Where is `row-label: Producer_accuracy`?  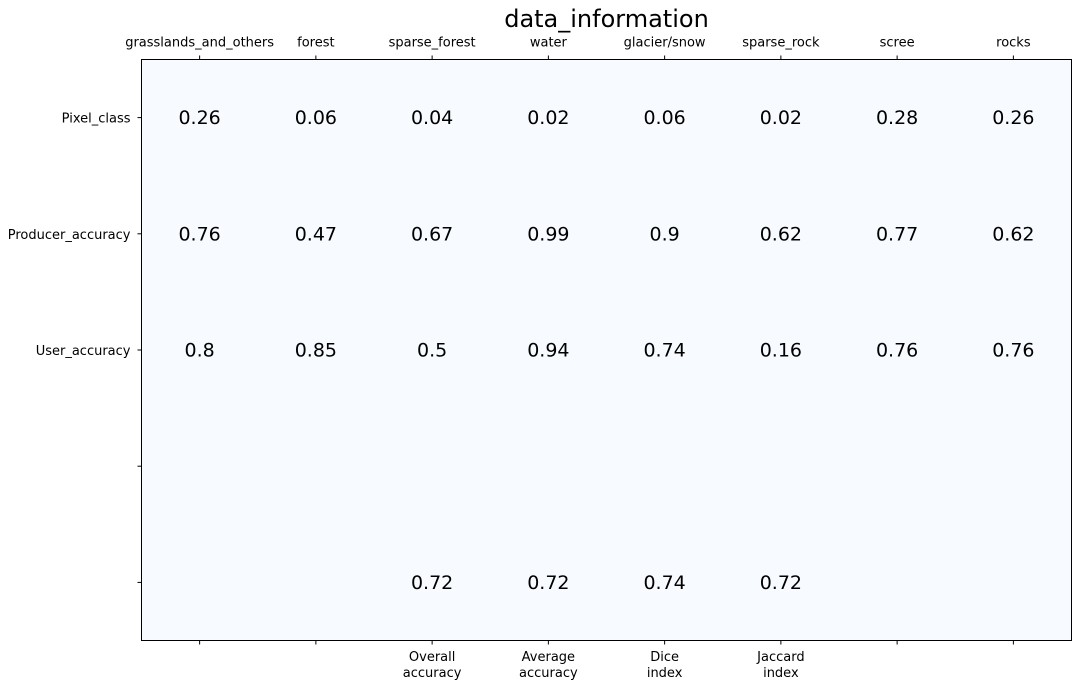 row-label: Producer_accuracy is located at coordinates (69, 235).